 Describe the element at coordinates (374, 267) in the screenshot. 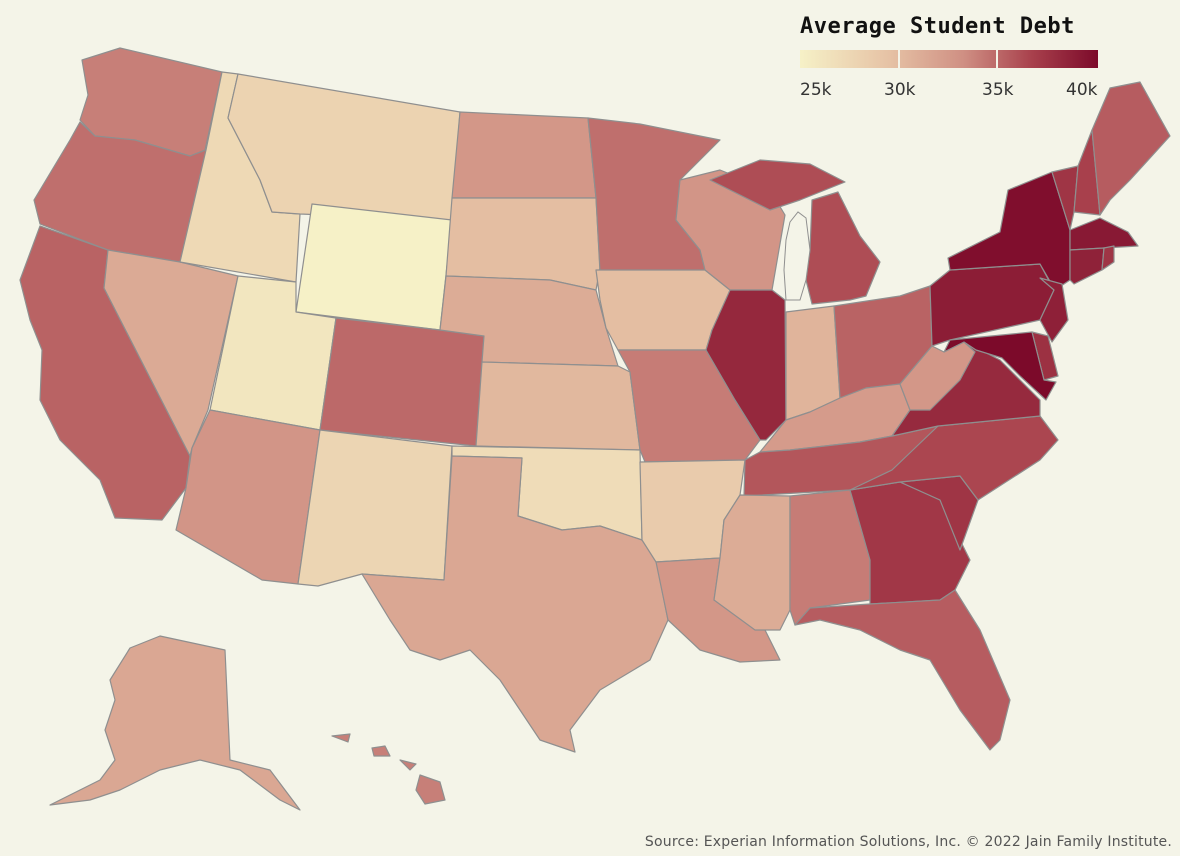

I see `state-wy` at that location.